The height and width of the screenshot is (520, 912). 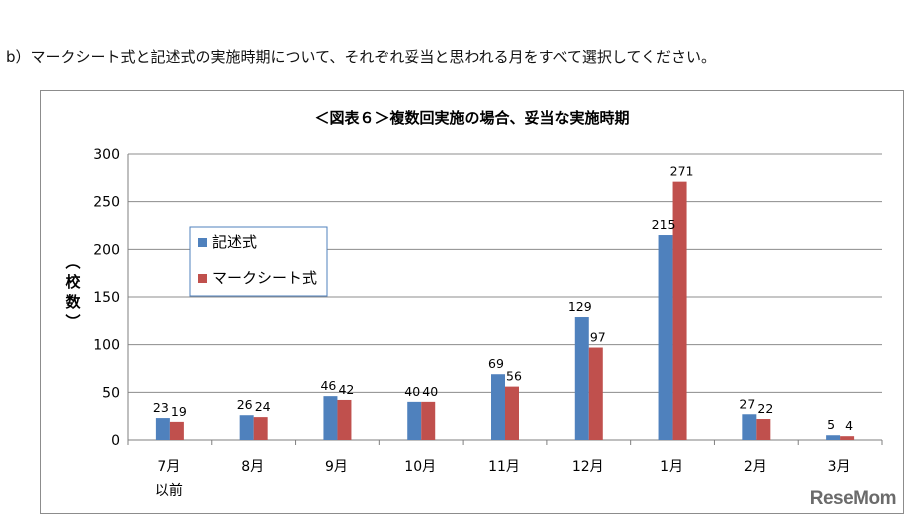 I want to click on chart-title: ＜図表６＞複数回実施の場合、妥当な実施時期, so click(x=471, y=118).